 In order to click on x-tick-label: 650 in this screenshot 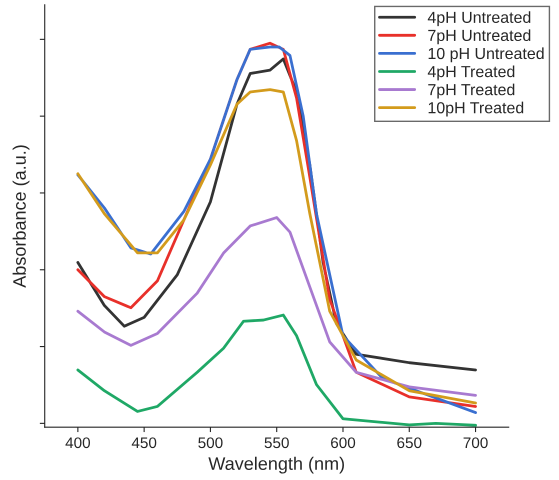, I will do `click(409, 442)`.